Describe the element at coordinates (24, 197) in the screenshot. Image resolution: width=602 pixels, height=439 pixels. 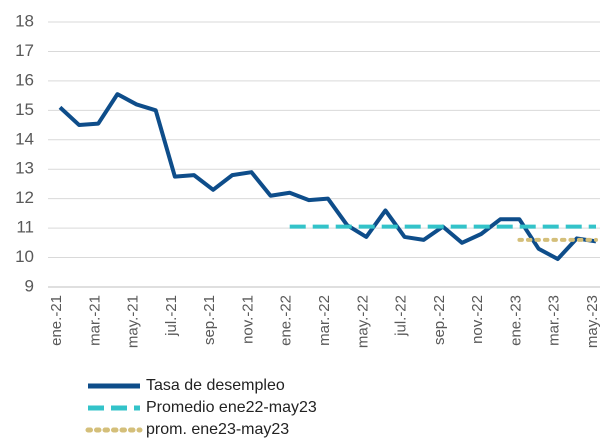
I see `y-tick-label: 12` at that location.